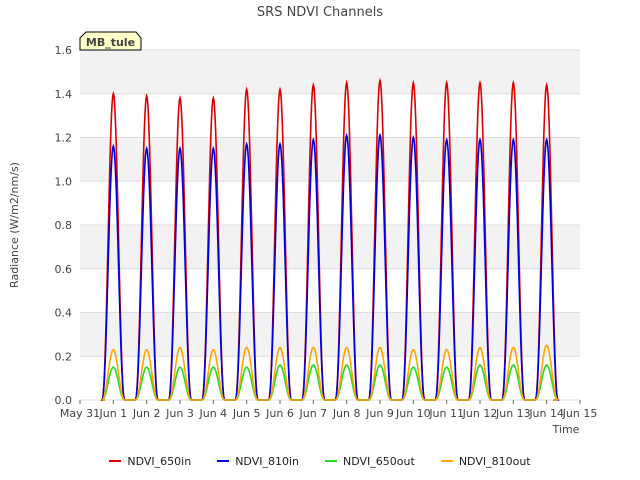  Describe the element at coordinates (312, 413) in the screenshot. I see `x-tick-label: Jun 7` at that location.